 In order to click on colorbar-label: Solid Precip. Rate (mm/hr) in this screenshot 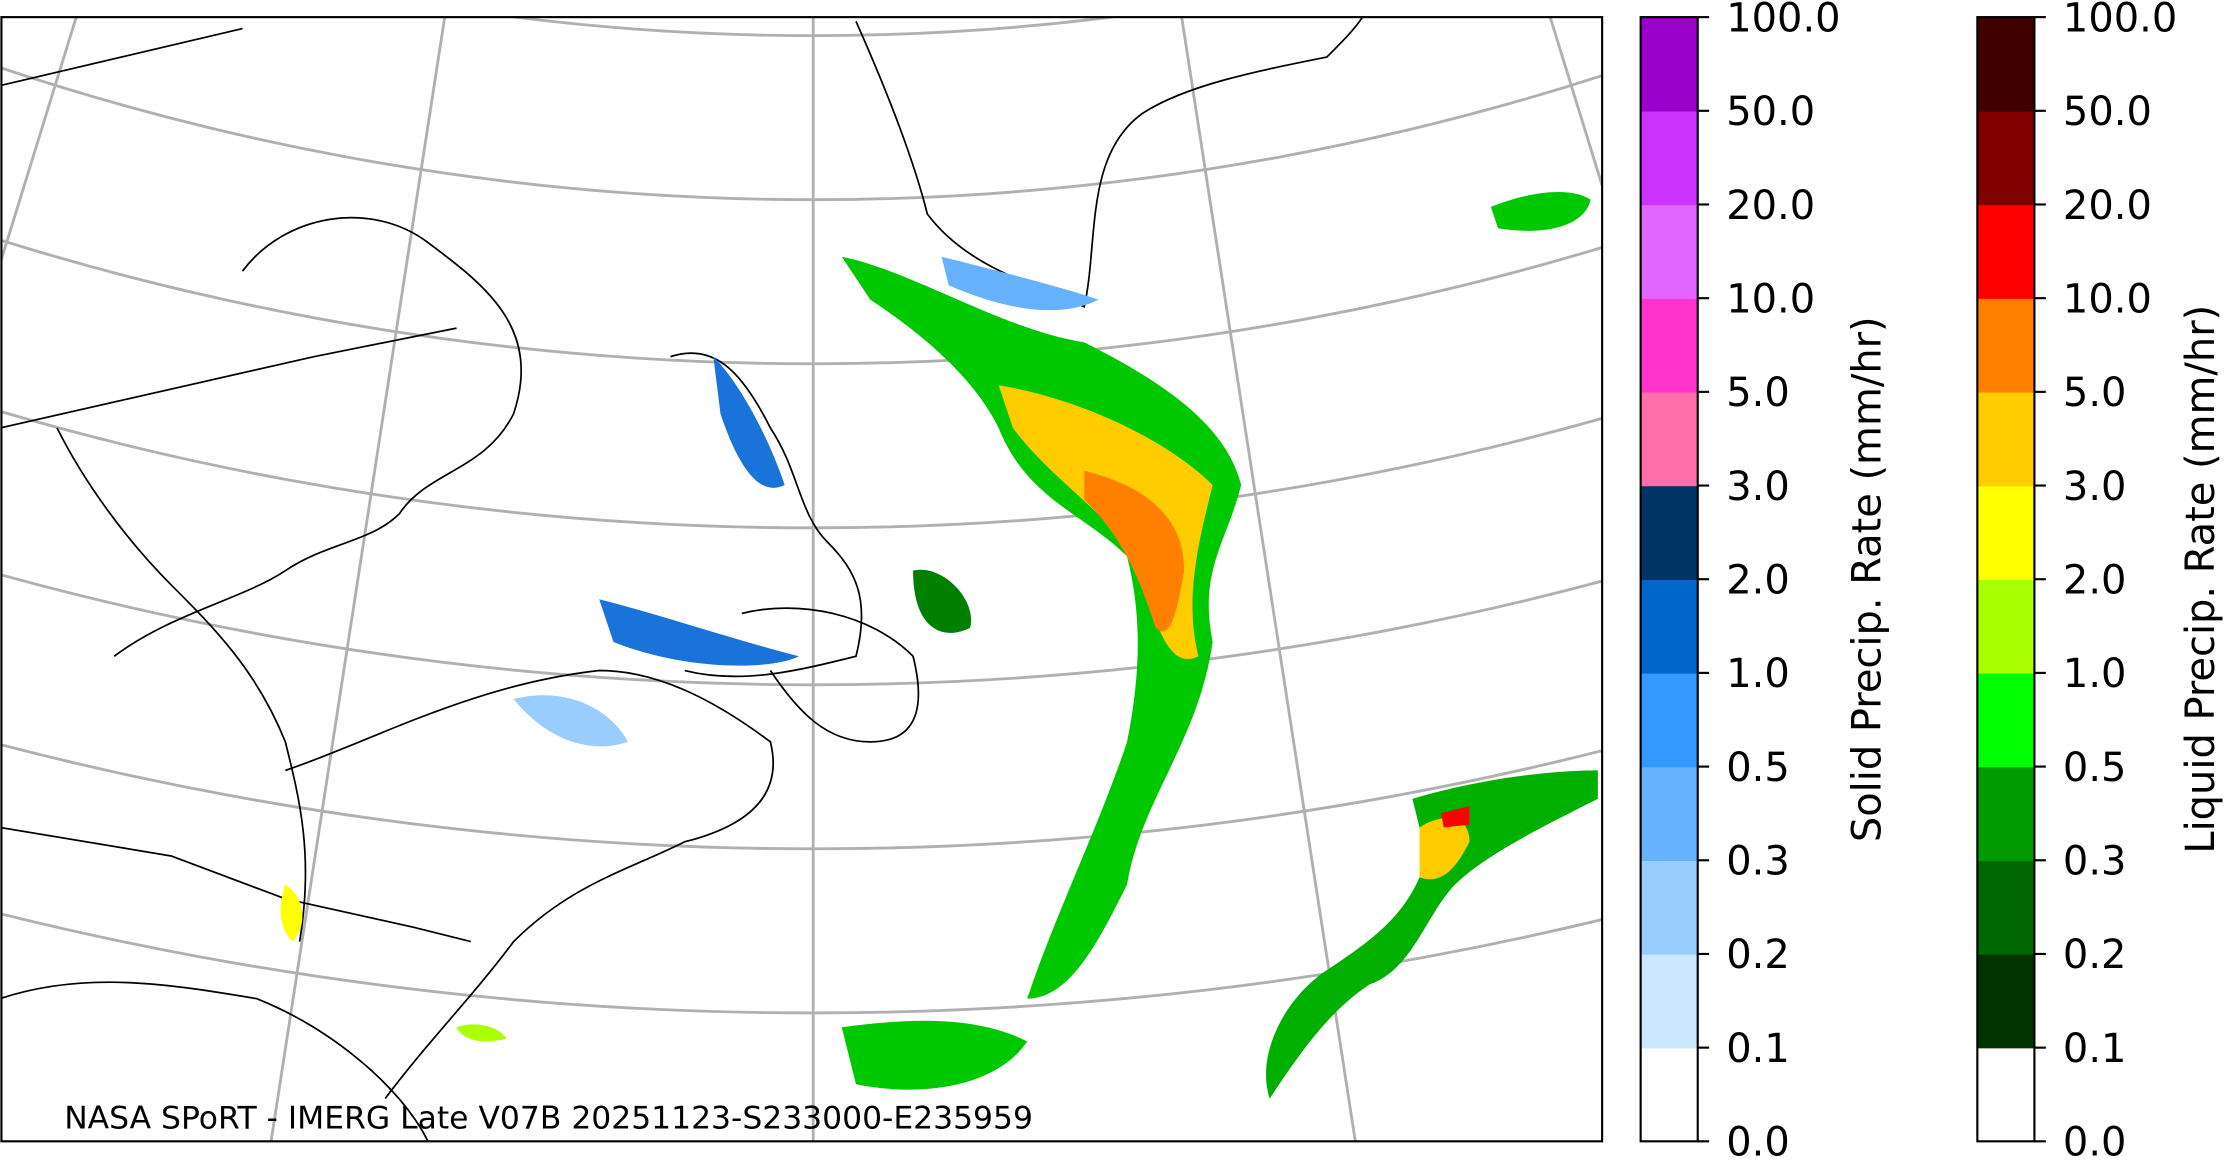, I will do `click(1867, 579)`.